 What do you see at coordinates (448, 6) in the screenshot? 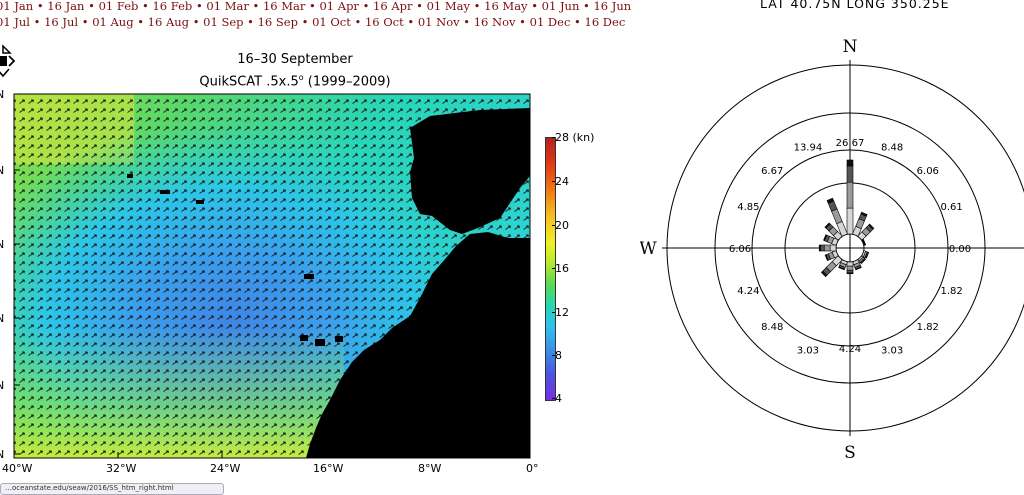
I see `date-link: 01 May` at bounding box center [448, 6].